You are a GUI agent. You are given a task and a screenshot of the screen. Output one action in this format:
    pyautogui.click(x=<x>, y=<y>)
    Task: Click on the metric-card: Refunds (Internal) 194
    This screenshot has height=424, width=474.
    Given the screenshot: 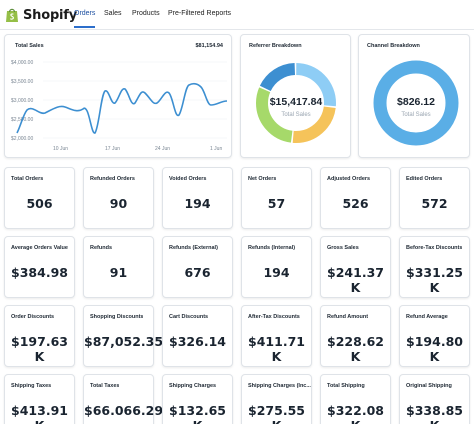 What is the action you would take?
    pyautogui.click(x=276, y=267)
    